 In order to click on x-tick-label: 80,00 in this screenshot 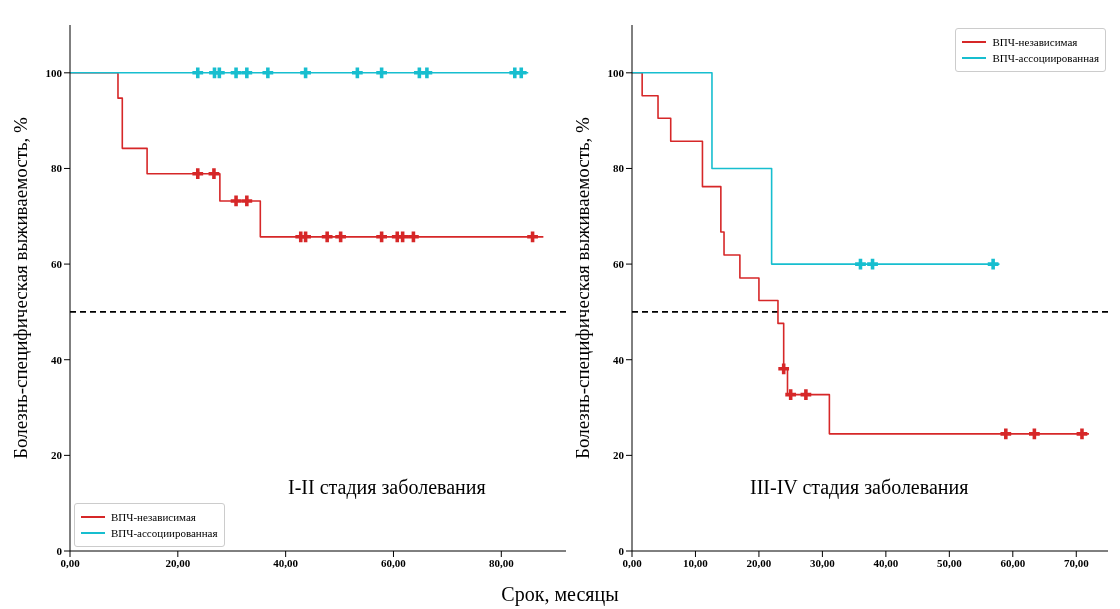, I will do `click(501, 562)`.